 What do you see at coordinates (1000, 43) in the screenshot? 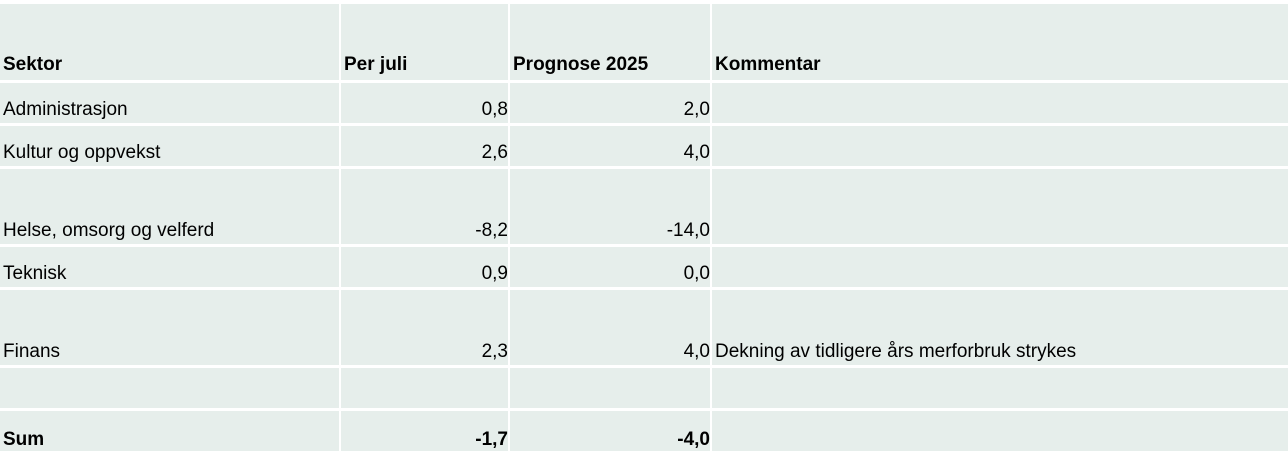
I see `header-comment: Kommentar` at bounding box center [1000, 43].